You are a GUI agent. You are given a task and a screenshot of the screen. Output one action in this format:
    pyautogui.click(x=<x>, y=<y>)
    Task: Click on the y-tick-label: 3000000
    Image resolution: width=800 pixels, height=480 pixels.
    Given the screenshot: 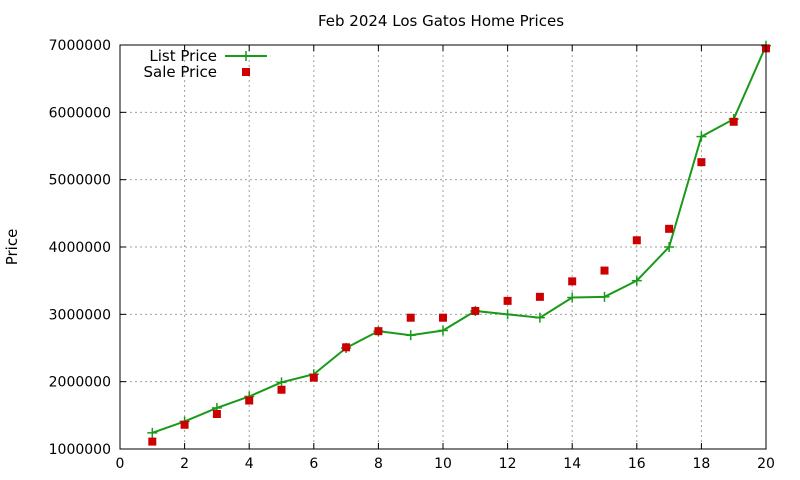 What is the action you would take?
    pyautogui.click(x=80, y=315)
    